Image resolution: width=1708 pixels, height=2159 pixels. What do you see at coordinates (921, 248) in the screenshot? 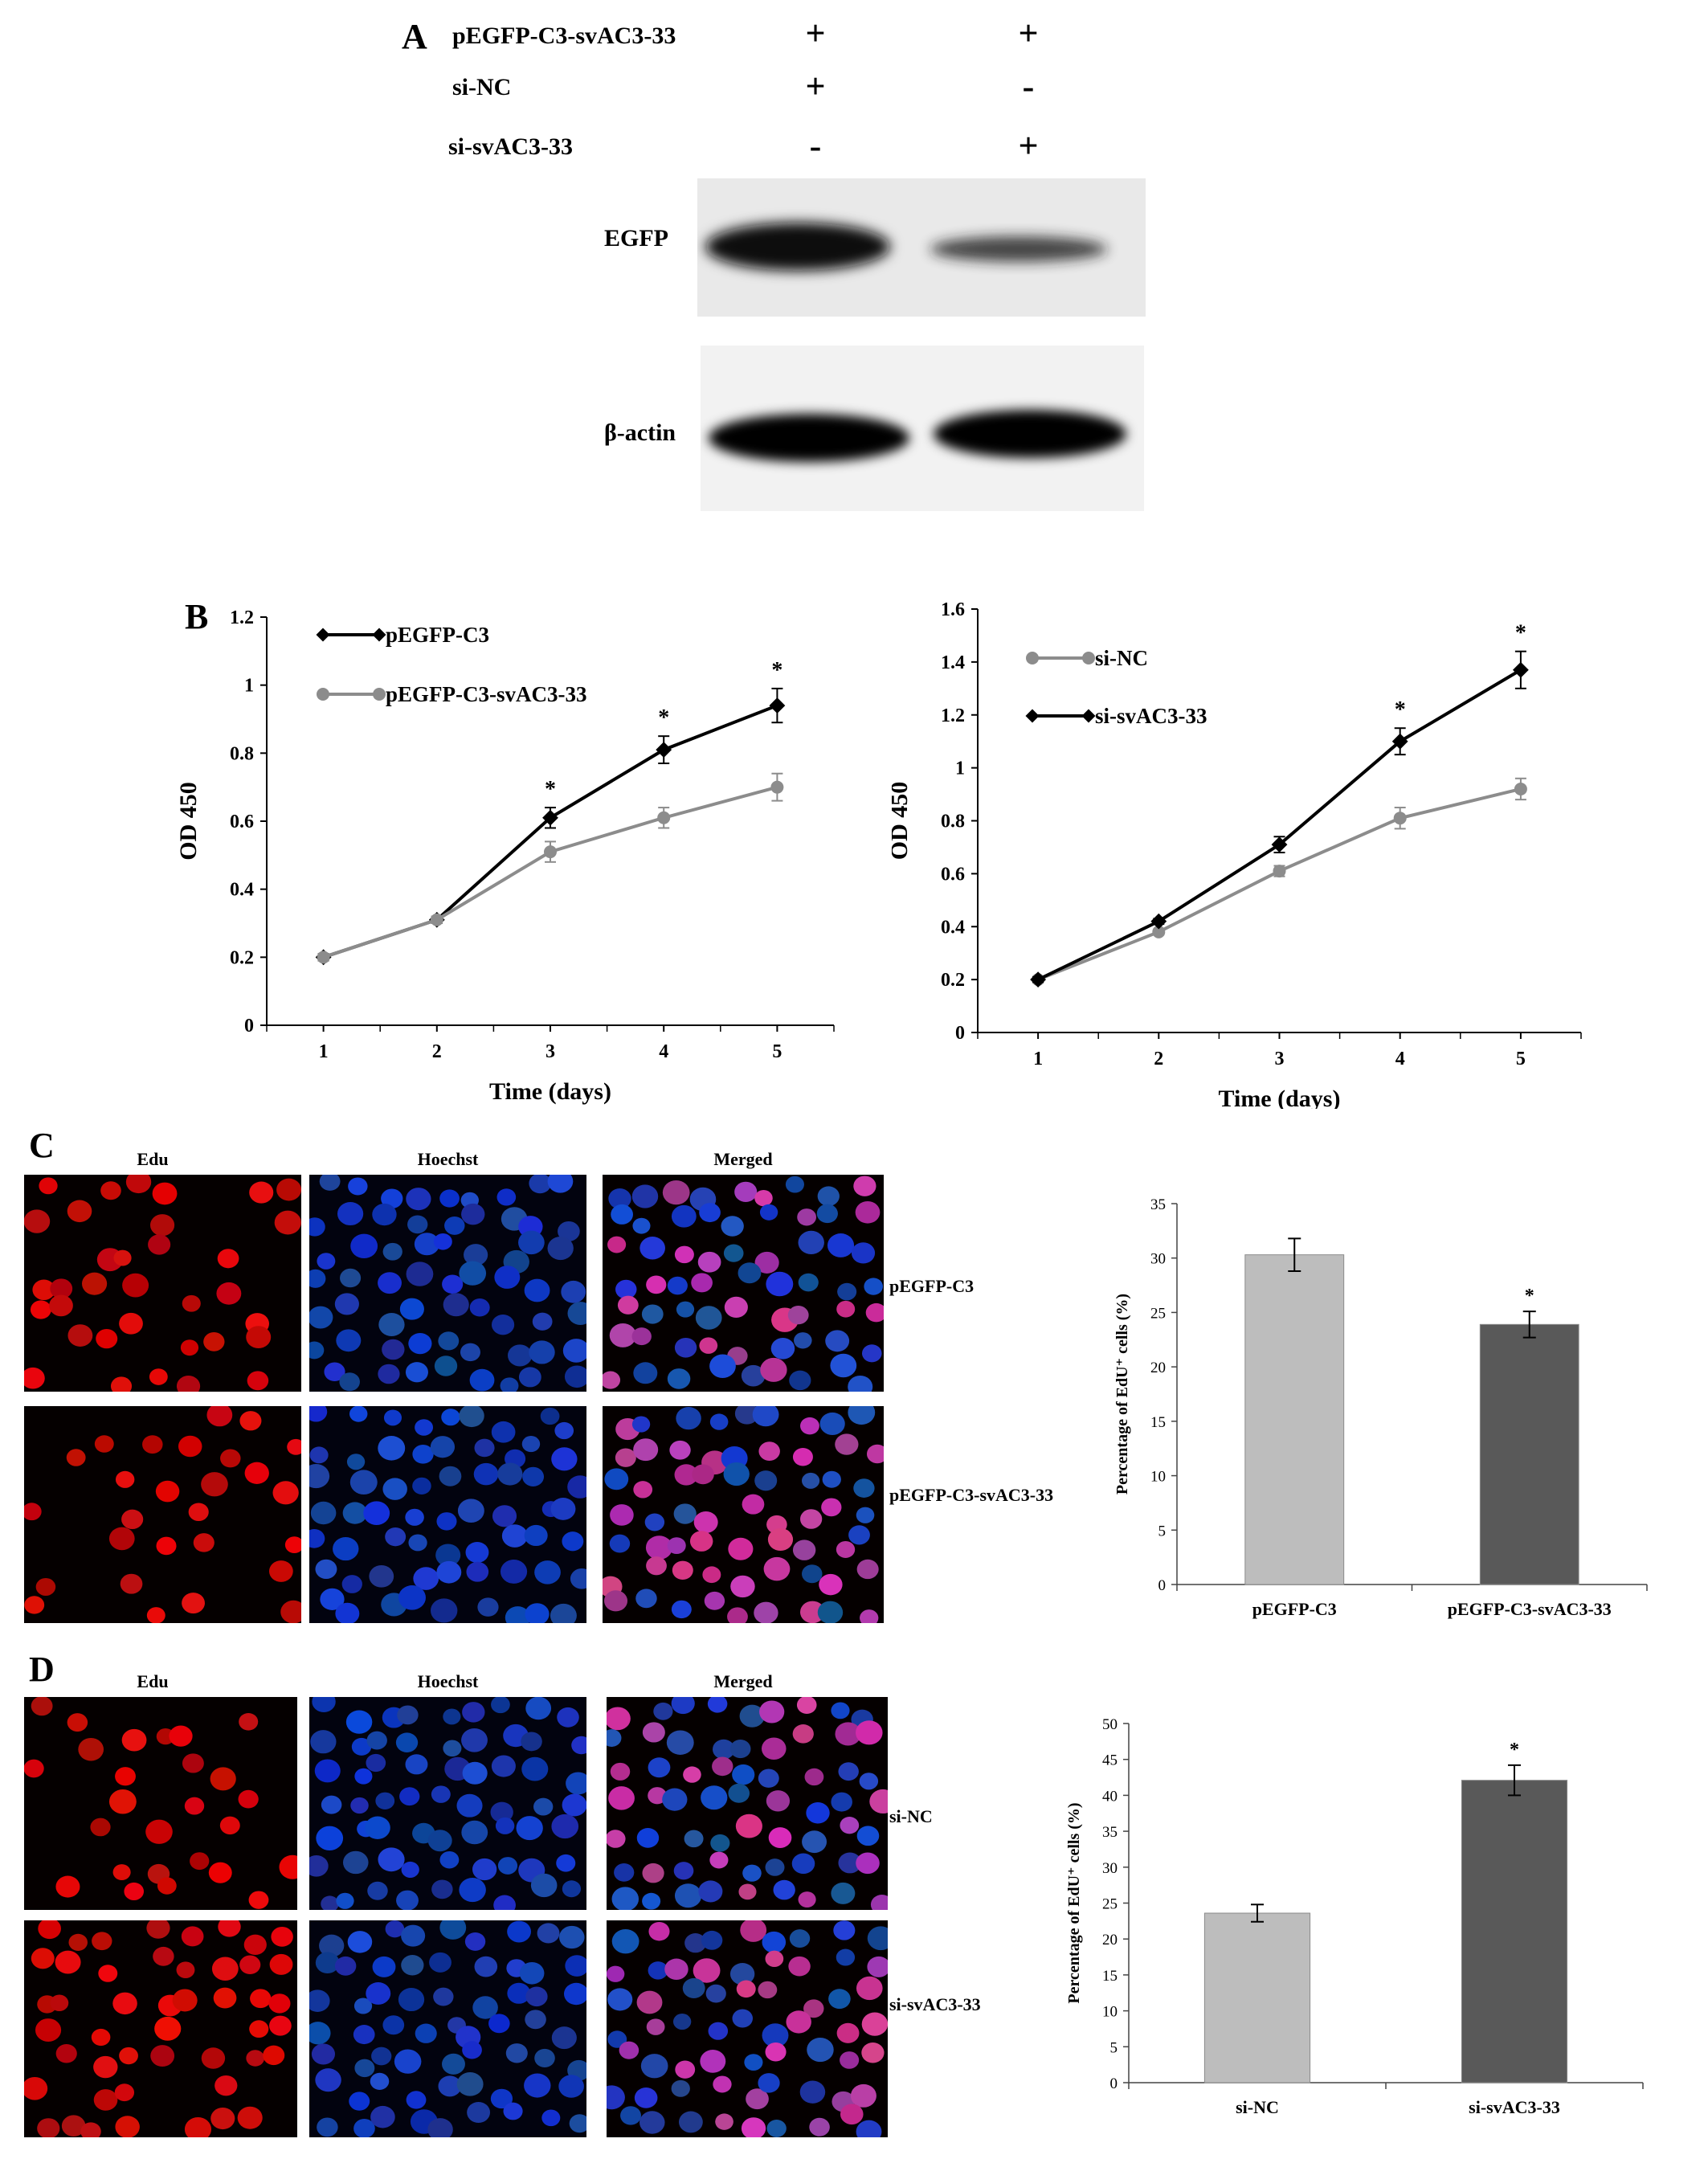
I see `egfp-blot-image` at bounding box center [921, 248].